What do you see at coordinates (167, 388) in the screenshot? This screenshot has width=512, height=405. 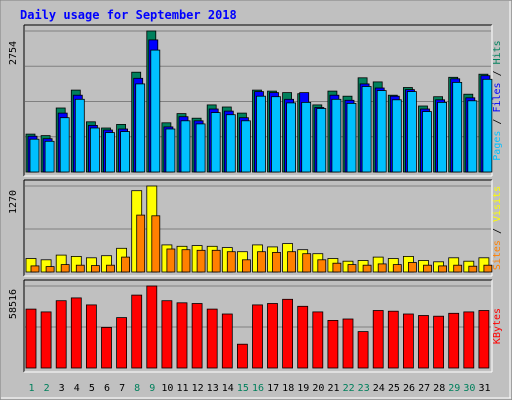 I see `x-tick-label-day-10: 10` at bounding box center [167, 388].